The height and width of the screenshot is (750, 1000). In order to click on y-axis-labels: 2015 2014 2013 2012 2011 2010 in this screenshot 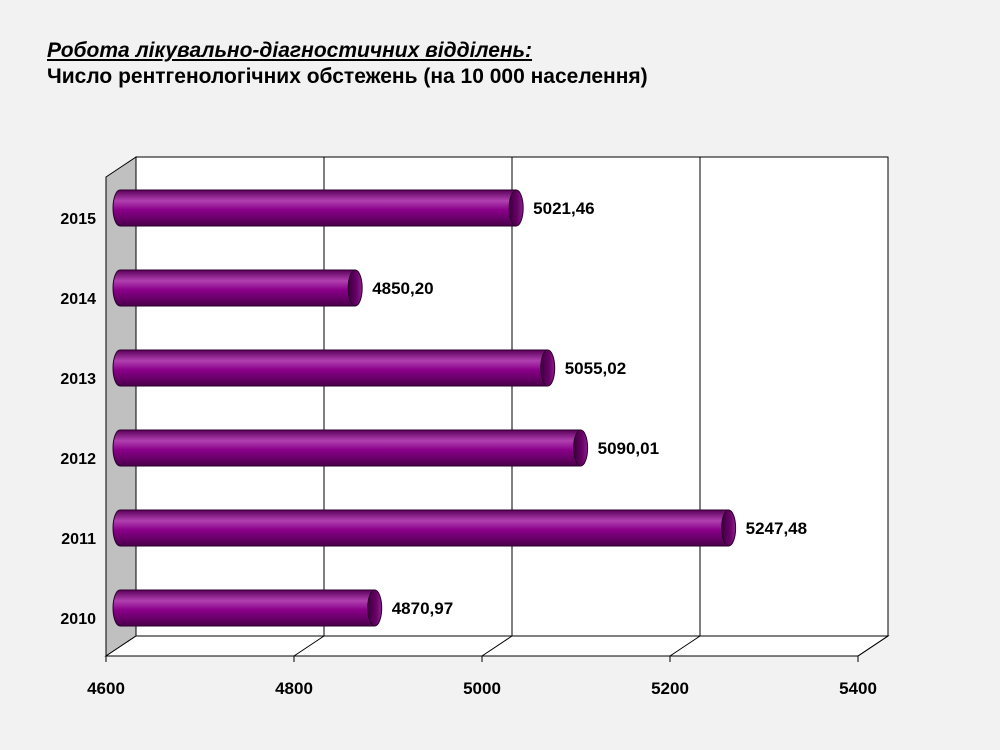, I will do `click(78, 419)`.